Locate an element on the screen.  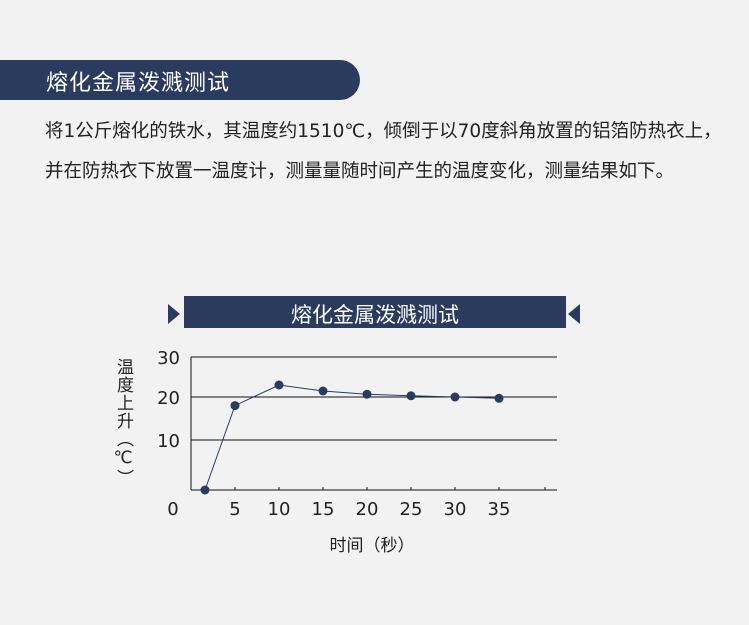
page-title: 熔化金属泼溅测试 is located at coordinates (138, 83).